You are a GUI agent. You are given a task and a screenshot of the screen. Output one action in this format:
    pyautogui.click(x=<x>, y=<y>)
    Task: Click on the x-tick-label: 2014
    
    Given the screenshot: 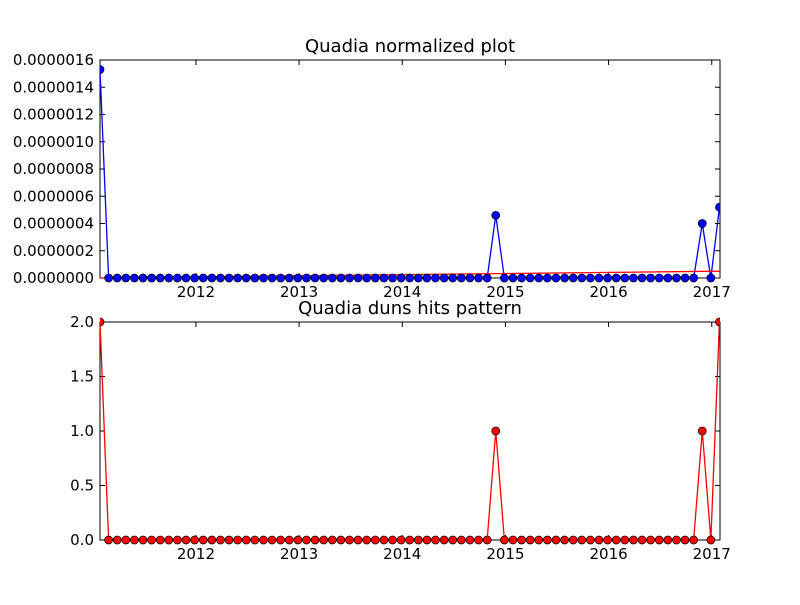 What is the action you would take?
    pyautogui.click(x=402, y=292)
    